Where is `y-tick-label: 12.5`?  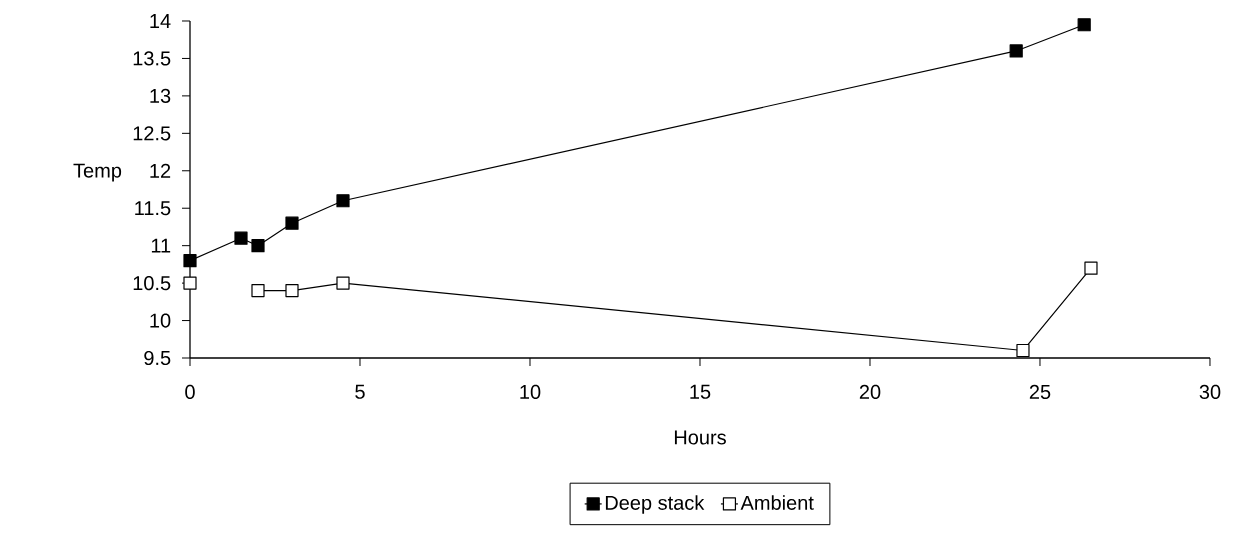 y-tick-label: 12.5 is located at coordinates (152, 133).